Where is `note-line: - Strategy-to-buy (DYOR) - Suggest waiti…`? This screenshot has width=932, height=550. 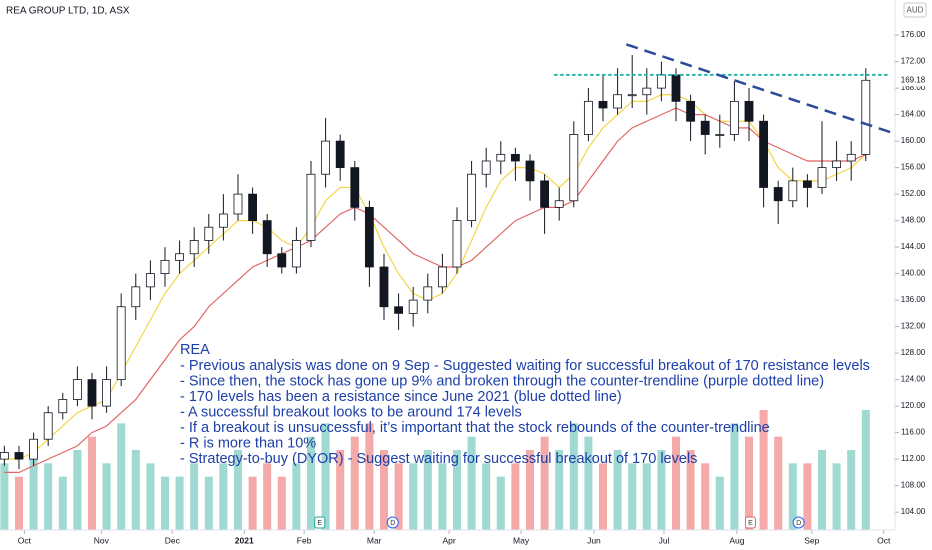 note-line: - Strategy-to-buy (DYOR) - Suggest waiti… is located at coordinates (438, 459).